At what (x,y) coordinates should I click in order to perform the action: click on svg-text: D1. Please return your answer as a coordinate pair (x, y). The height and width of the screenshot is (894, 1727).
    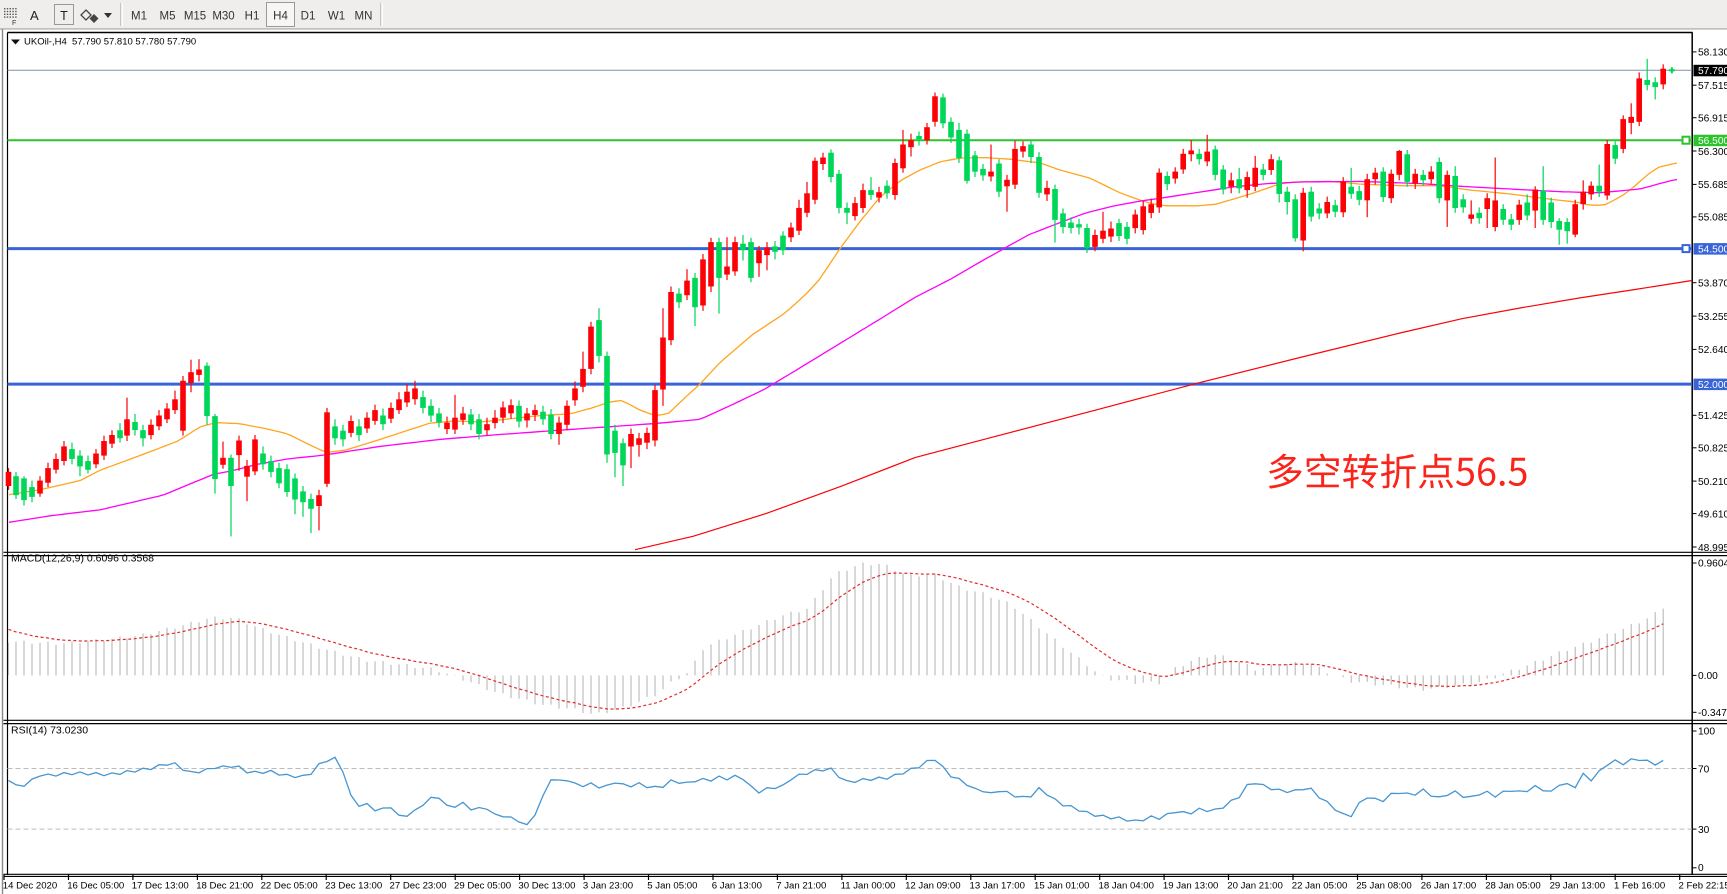
    Looking at the image, I should click on (308, 17).